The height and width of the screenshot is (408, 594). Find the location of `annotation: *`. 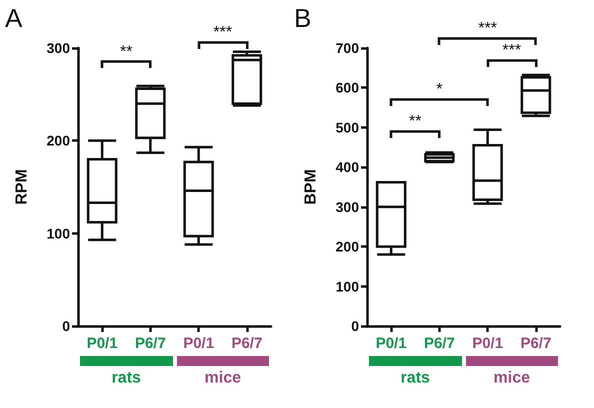

annotation: * is located at coordinates (439, 89).